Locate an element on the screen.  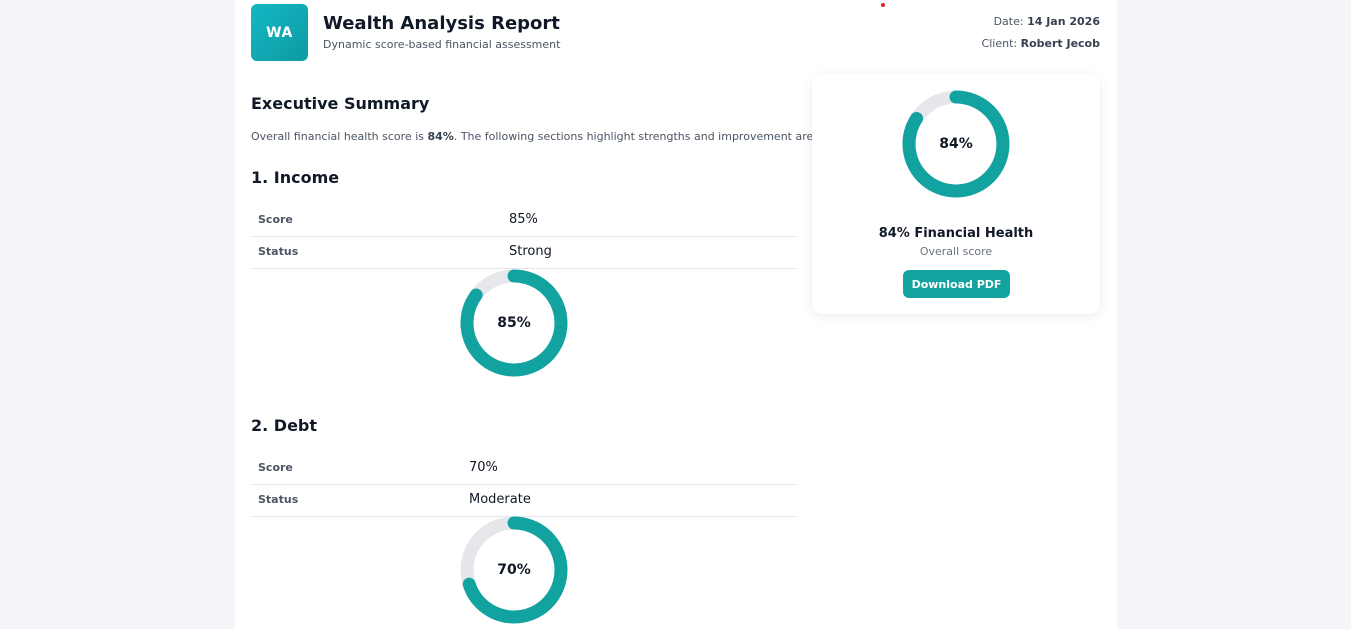
debt-donut-chart: 70% is located at coordinates (514, 570).